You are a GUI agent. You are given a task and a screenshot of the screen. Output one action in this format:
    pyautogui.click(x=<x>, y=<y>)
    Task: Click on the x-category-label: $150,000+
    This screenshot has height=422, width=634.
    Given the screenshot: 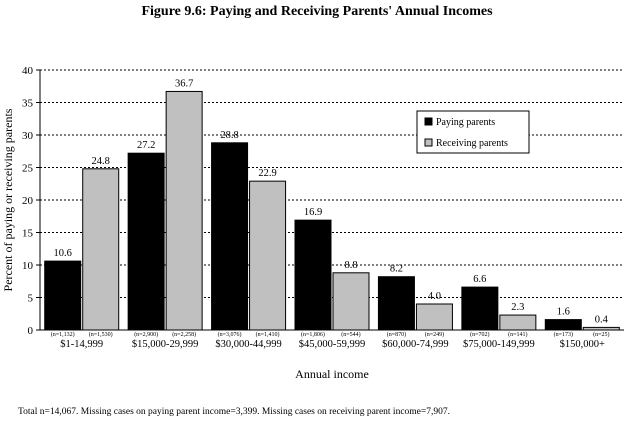 What is the action you would take?
    pyautogui.click(x=582, y=344)
    